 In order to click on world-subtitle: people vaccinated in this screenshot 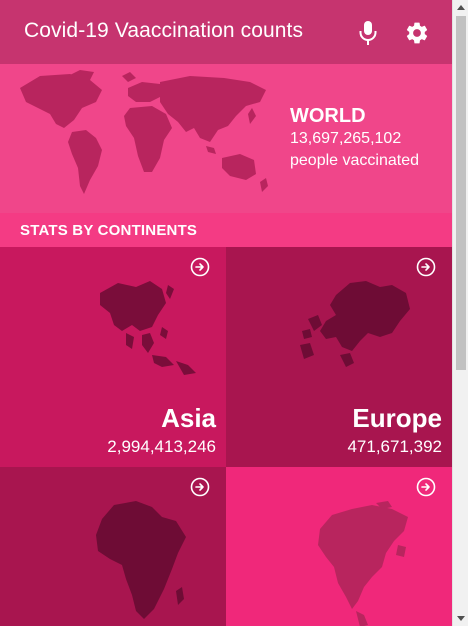, I will do `click(354, 160)`.